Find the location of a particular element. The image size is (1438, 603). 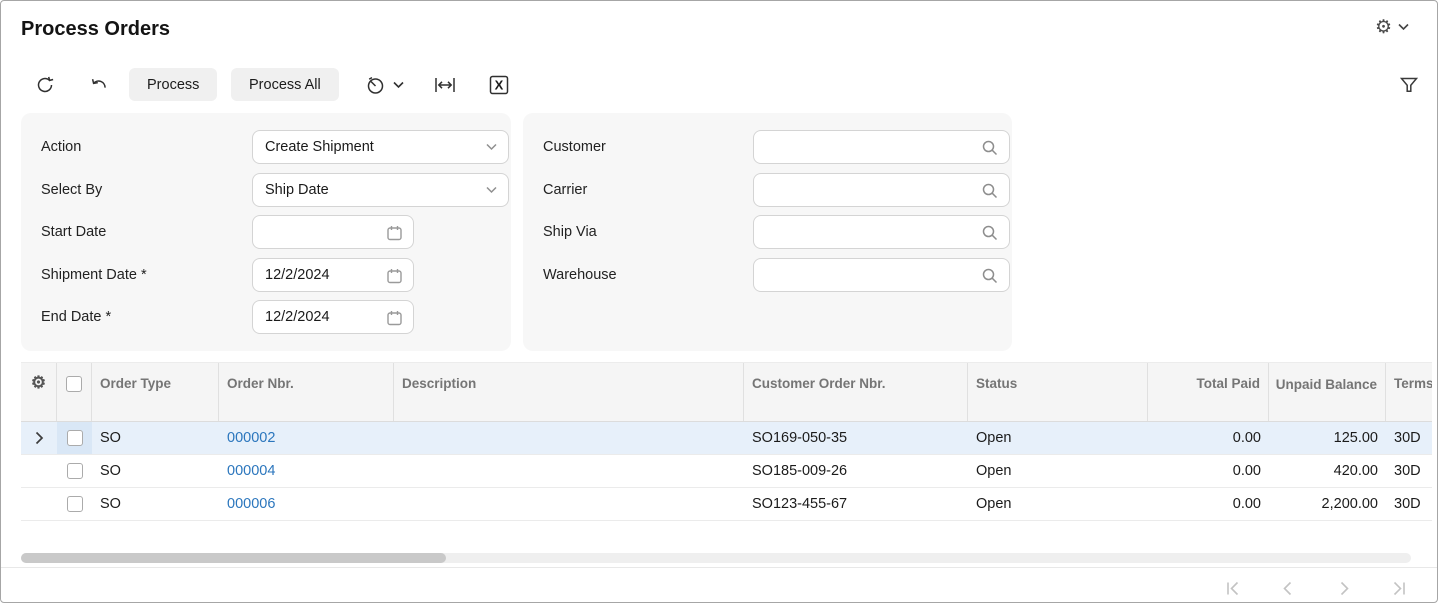

select-by-select: Ship Date is located at coordinates (380, 190).